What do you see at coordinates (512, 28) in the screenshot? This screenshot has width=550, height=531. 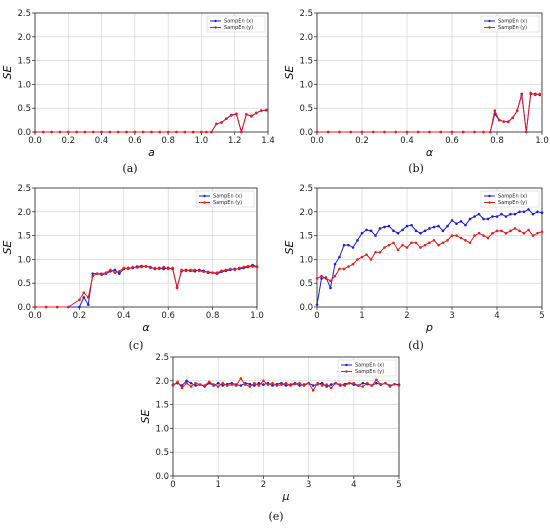 I see `legend-label: SampEn (y)` at bounding box center [512, 28].